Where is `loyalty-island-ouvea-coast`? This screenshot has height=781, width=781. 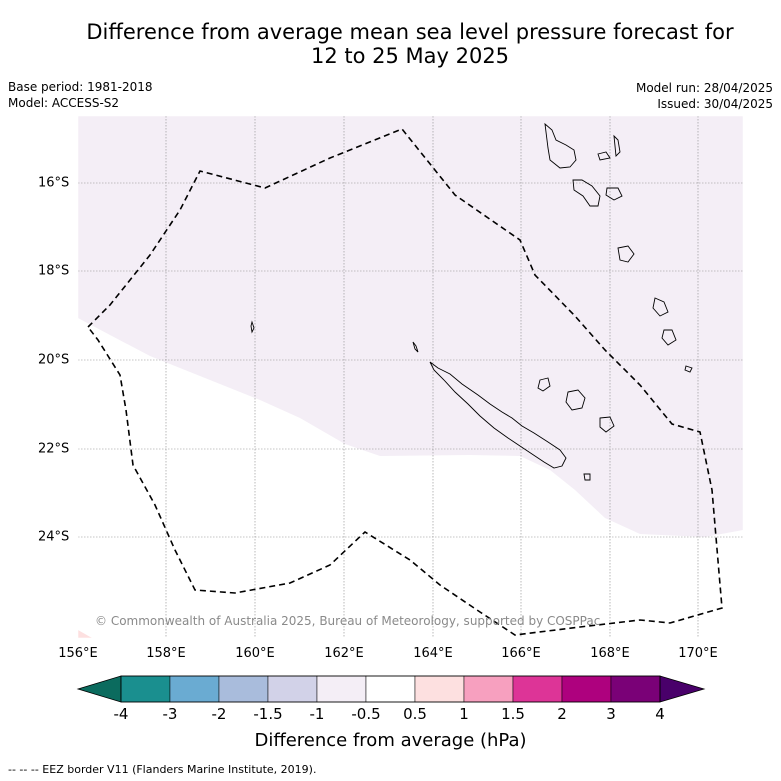
loyalty-island-ouvea-coast is located at coordinates (544, 384).